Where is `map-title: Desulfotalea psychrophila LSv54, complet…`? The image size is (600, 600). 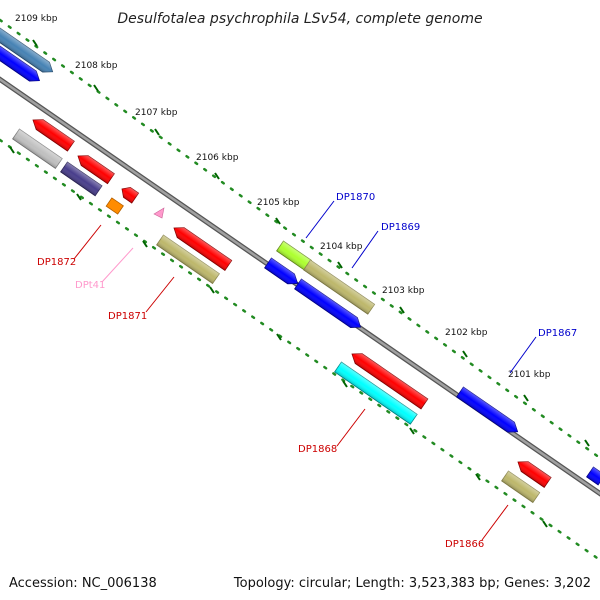
map-title: Desulfotalea psychrophila LSv54, complet… is located at coordinates (299, 19).